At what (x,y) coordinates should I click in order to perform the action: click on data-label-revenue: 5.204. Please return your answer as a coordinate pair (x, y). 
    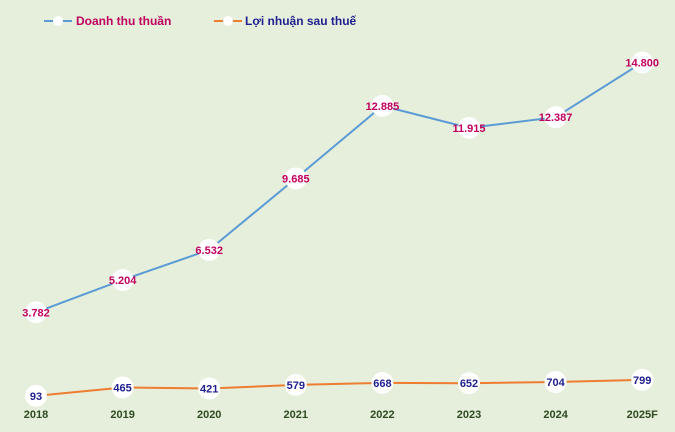
    Looking at the image, I should click on (123, 281).